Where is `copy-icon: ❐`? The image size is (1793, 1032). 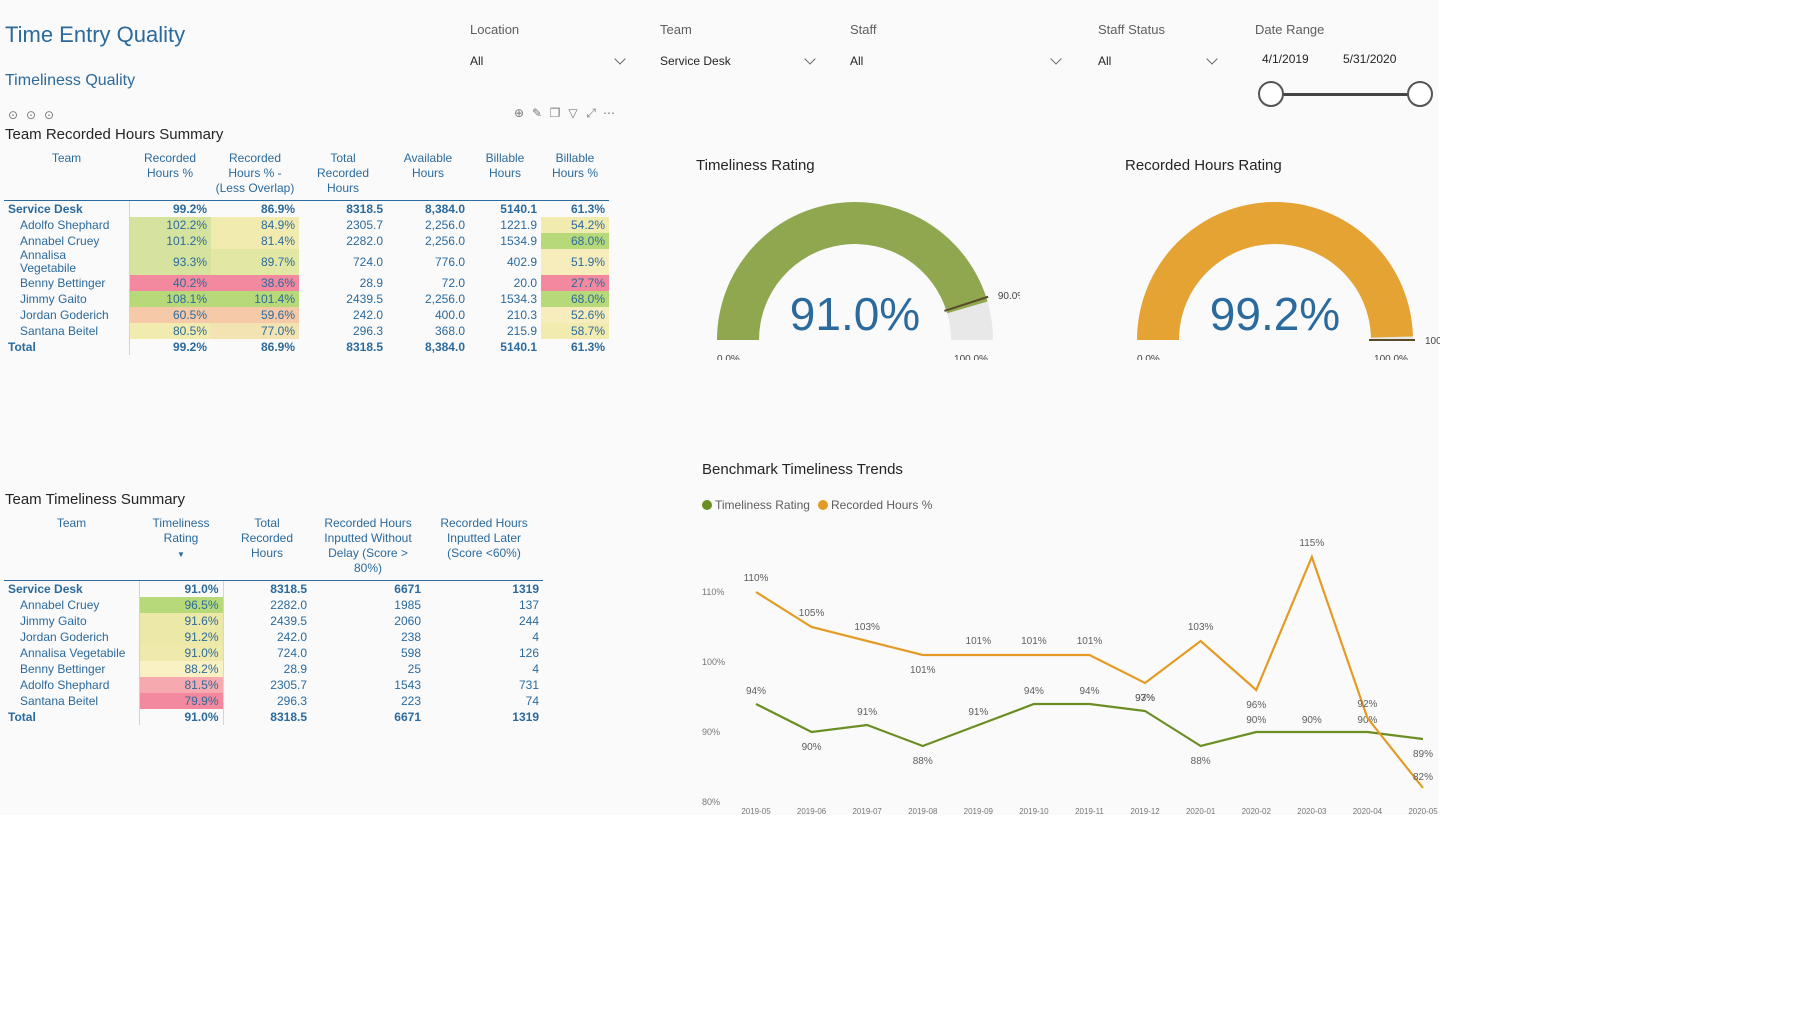 copy-icon: ❐ is located at coordinates (555, 113).